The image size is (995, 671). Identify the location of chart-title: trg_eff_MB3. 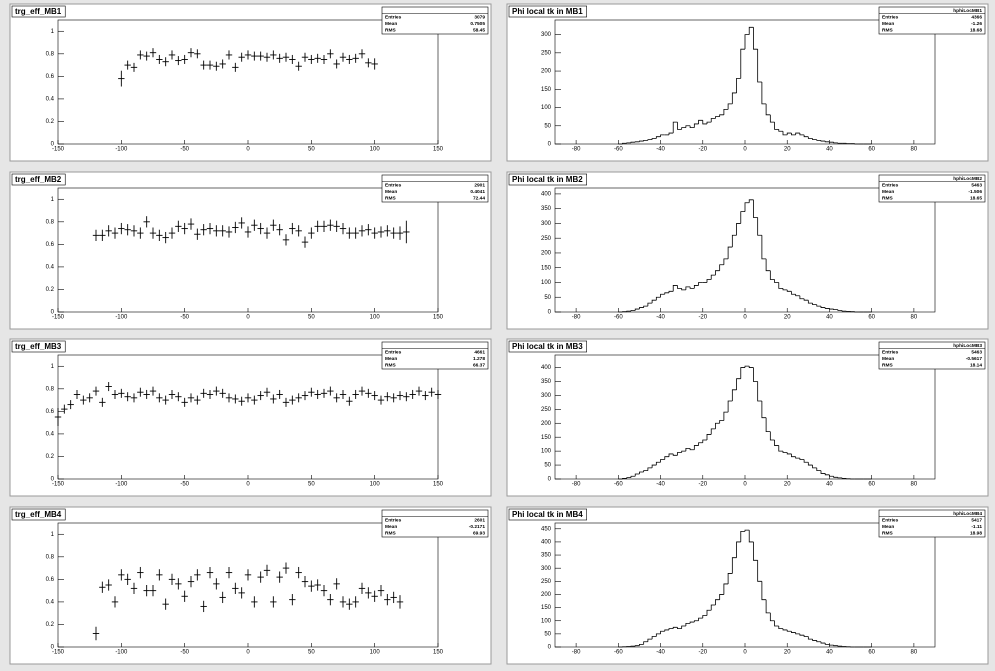
(38, 346).